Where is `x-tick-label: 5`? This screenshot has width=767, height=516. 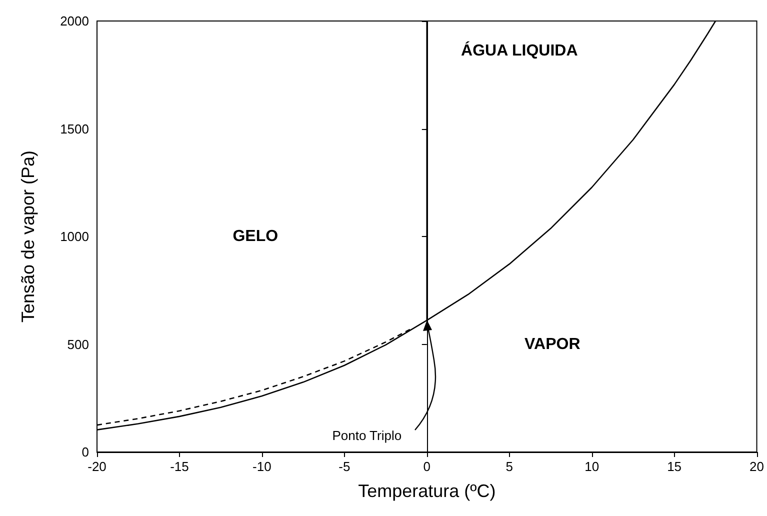 x-tick-label: 5 is located at coordinates (509, 466).